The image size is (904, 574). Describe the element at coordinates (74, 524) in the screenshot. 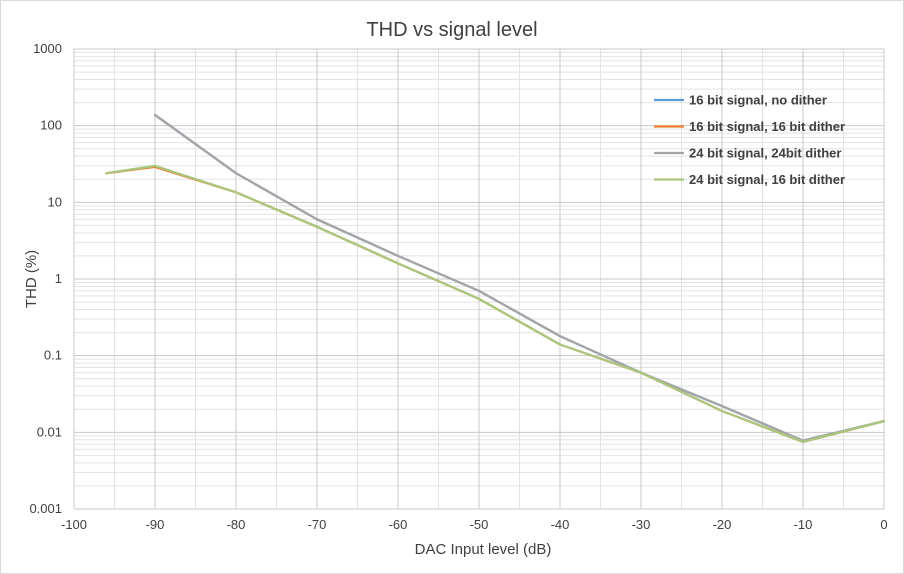

I see `x-tick-label: -100` at that location.